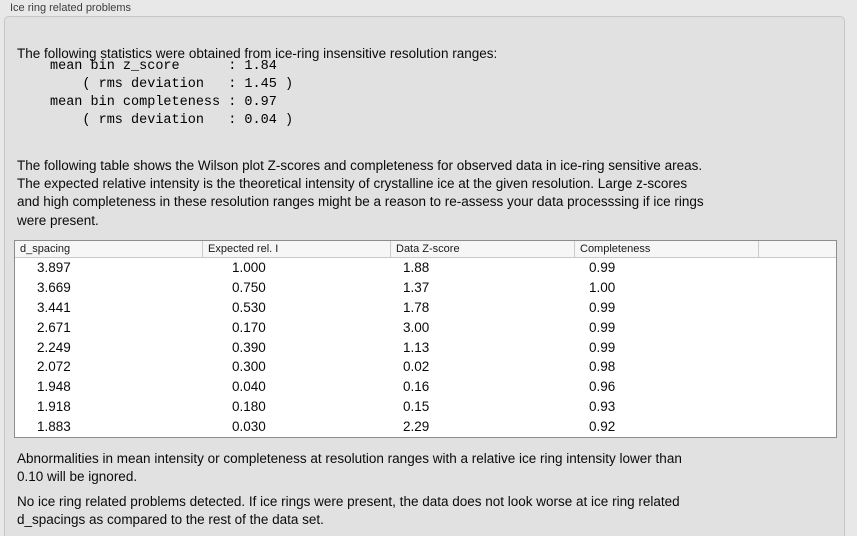  What do you see at coordinates (54, 387) in the screenshot?
I see `cell-d-spacing: 1.948` at bounding box center [54, 387].